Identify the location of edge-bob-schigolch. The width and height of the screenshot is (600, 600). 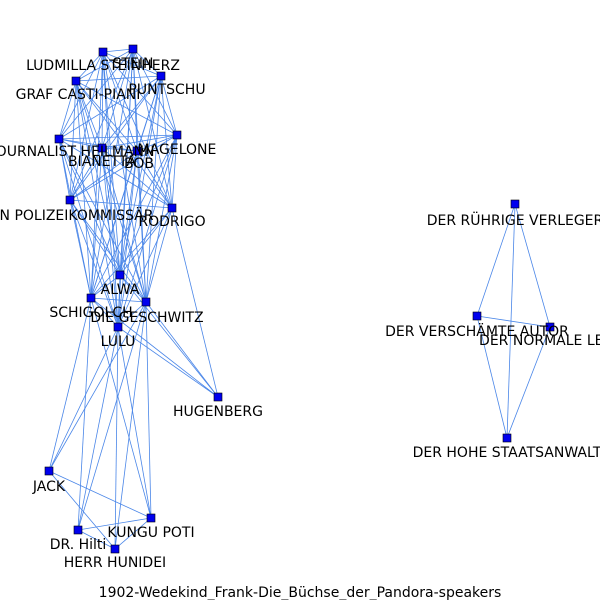
(114, 224).